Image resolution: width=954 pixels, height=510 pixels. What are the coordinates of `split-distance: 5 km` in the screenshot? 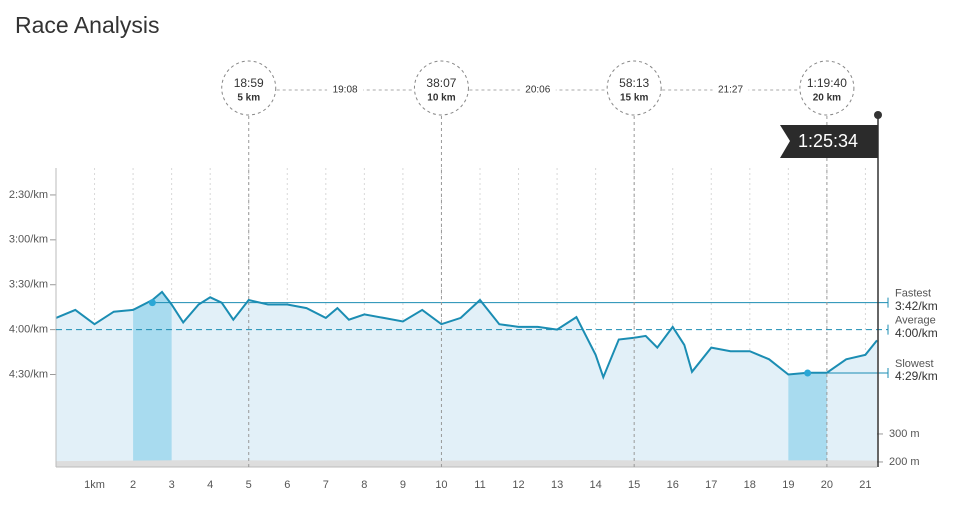 It's located at (248, 98).